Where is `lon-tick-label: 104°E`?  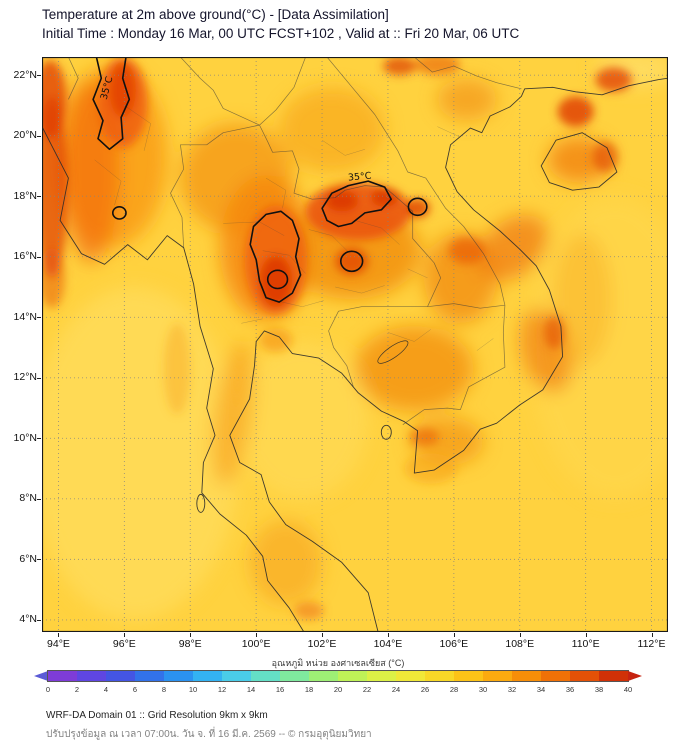
lon-tick-label: 104°E is located at coordinates (388, 644).